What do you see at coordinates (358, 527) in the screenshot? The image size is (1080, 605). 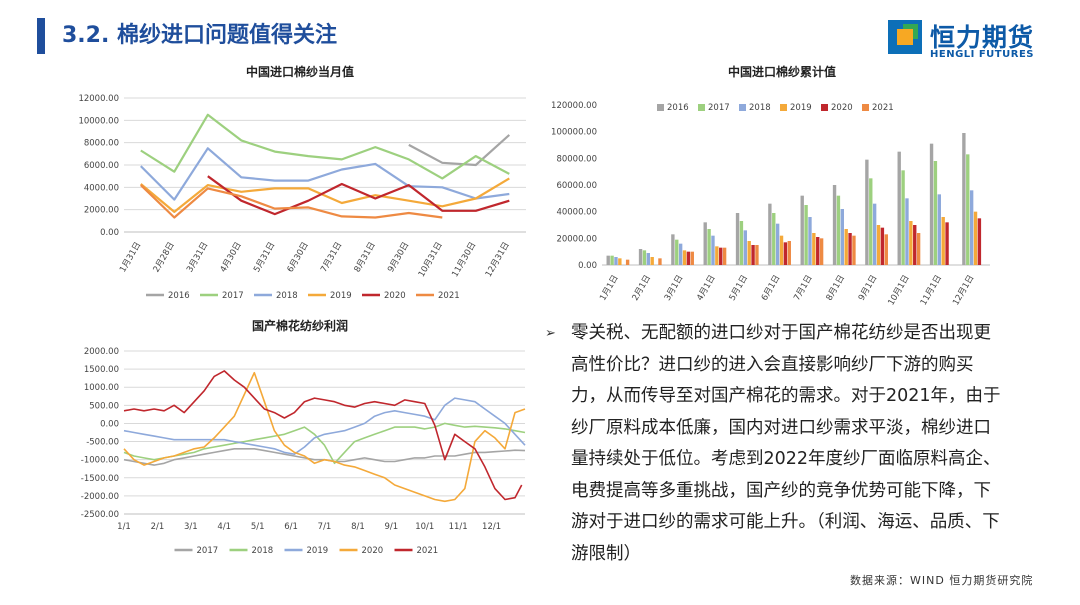 I see `x-tick-label: 8/1` at bounding box center [358, 527].